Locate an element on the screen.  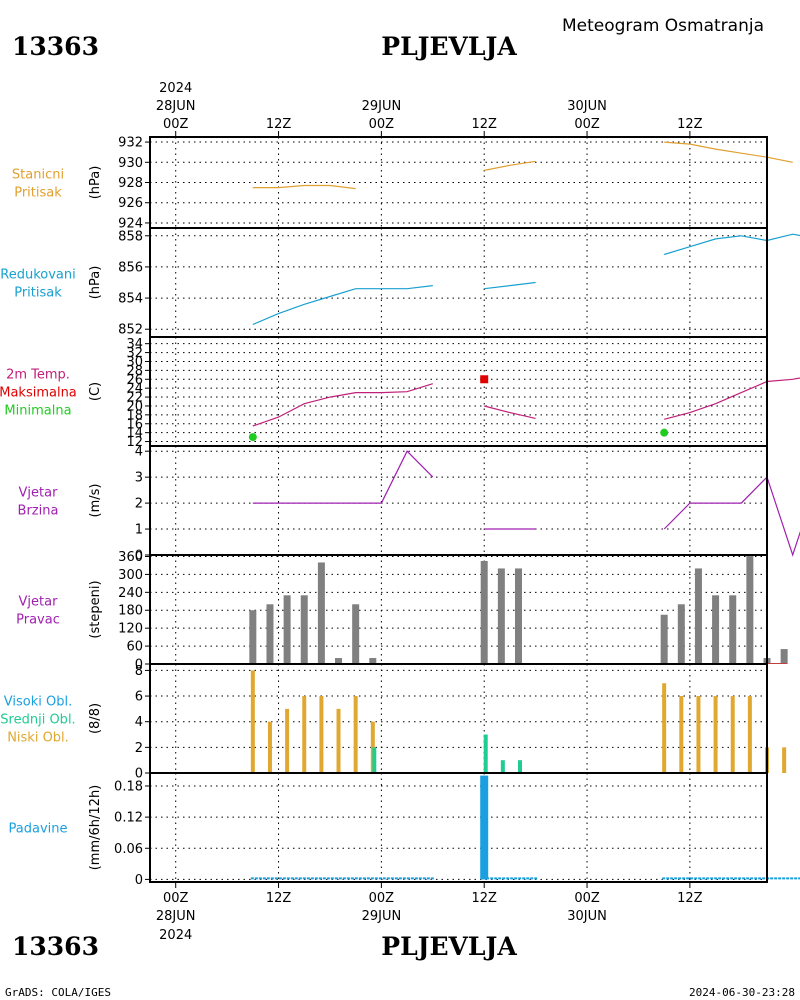
render-timestamp: 2024-06-30-23:28 is located at coordinates (742, 992).